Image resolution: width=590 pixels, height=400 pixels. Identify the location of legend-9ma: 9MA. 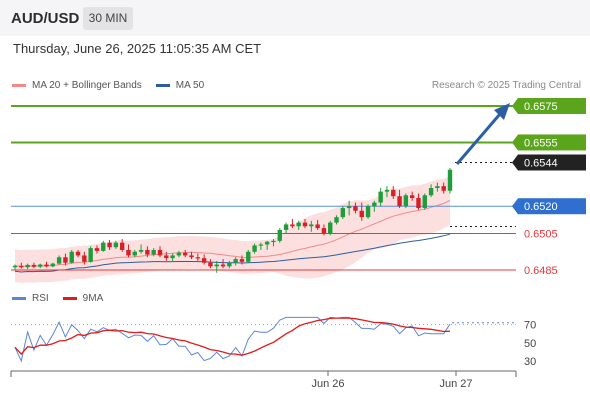
(83, 298).